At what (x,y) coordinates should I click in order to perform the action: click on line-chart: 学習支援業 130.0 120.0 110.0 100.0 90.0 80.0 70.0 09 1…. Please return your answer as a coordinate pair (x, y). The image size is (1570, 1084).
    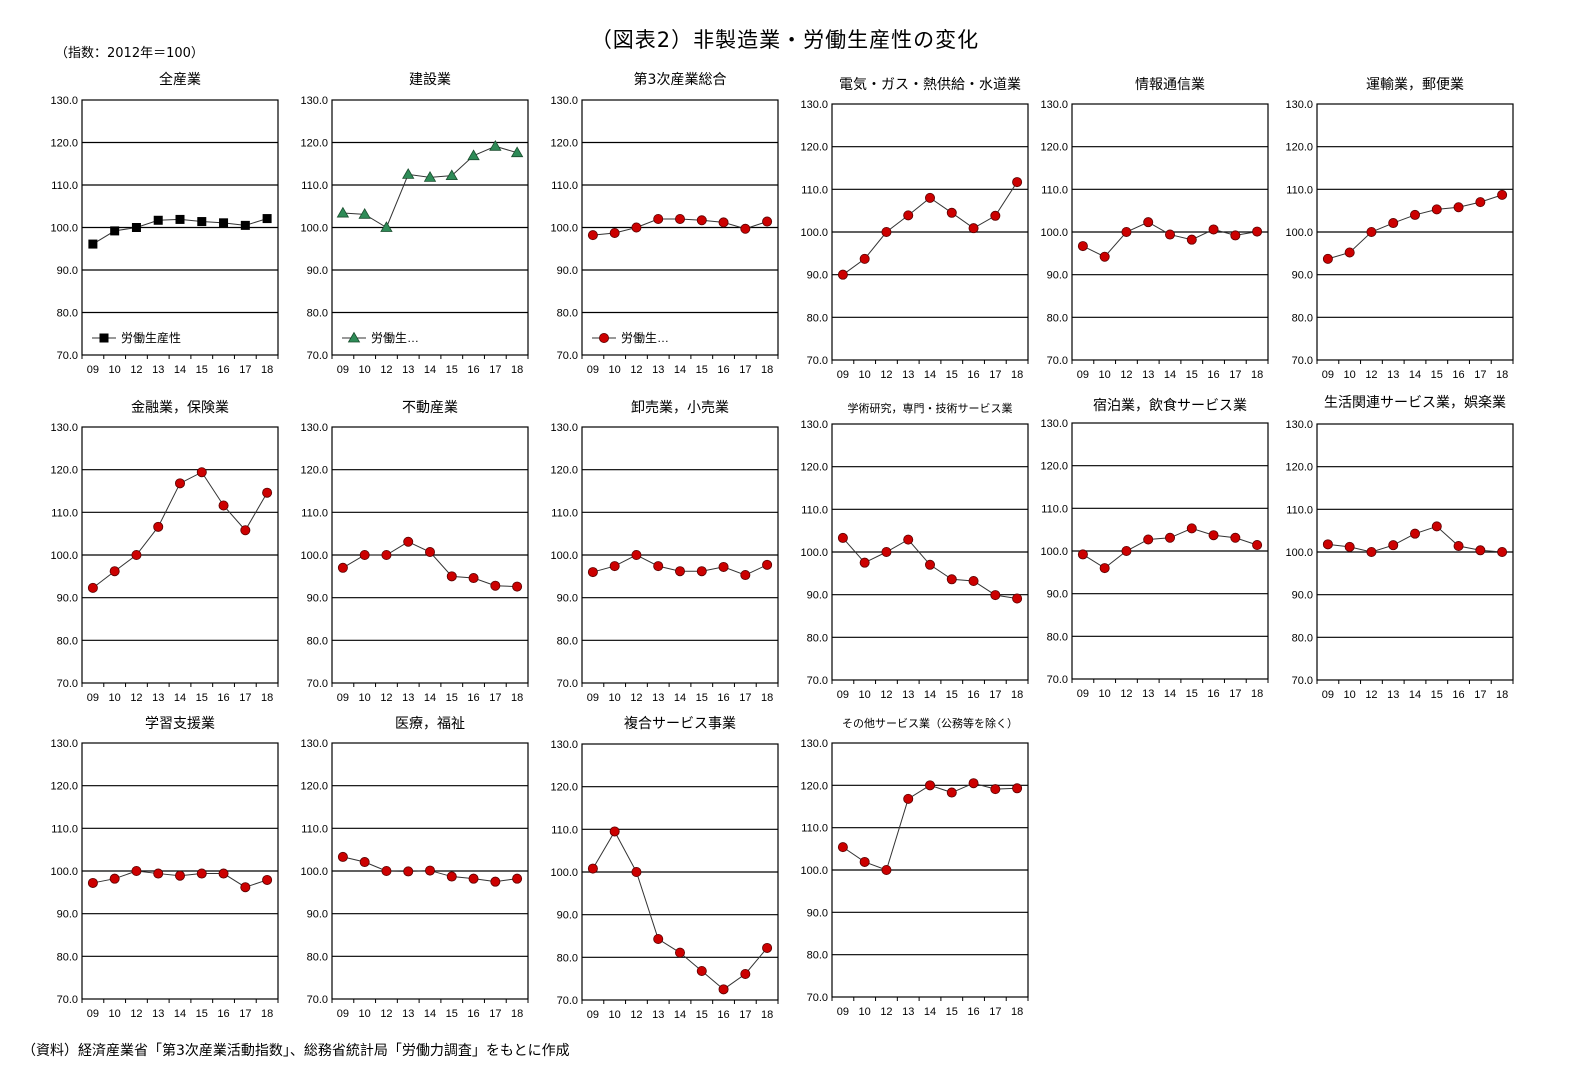
    Looking at the image, I should click on (164, 868).